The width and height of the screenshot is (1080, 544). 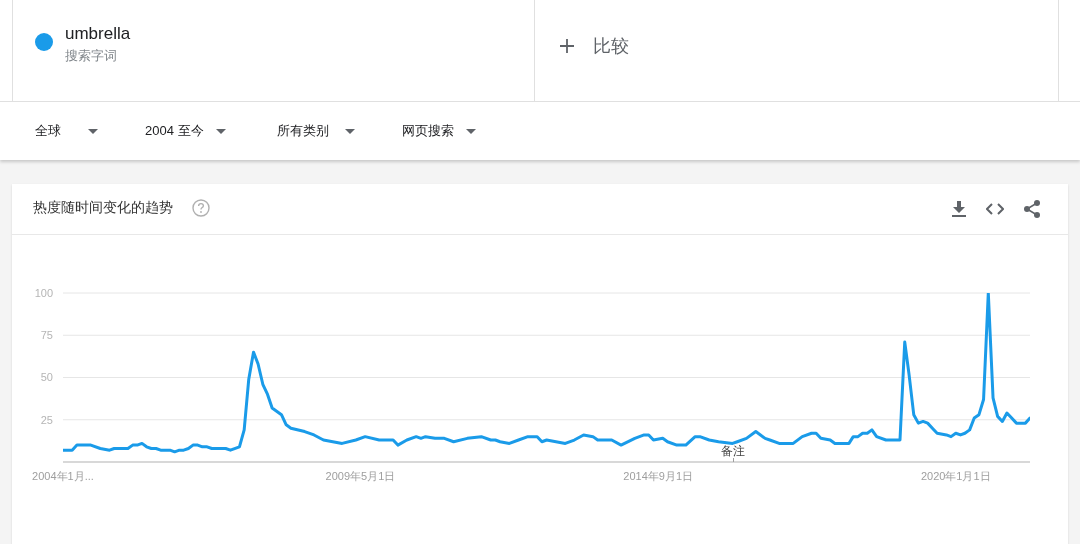 What do you see at coordinates (98, 34) in the screenshot?
I see `legend-label: umbrella` at bounding box center [98, 34].